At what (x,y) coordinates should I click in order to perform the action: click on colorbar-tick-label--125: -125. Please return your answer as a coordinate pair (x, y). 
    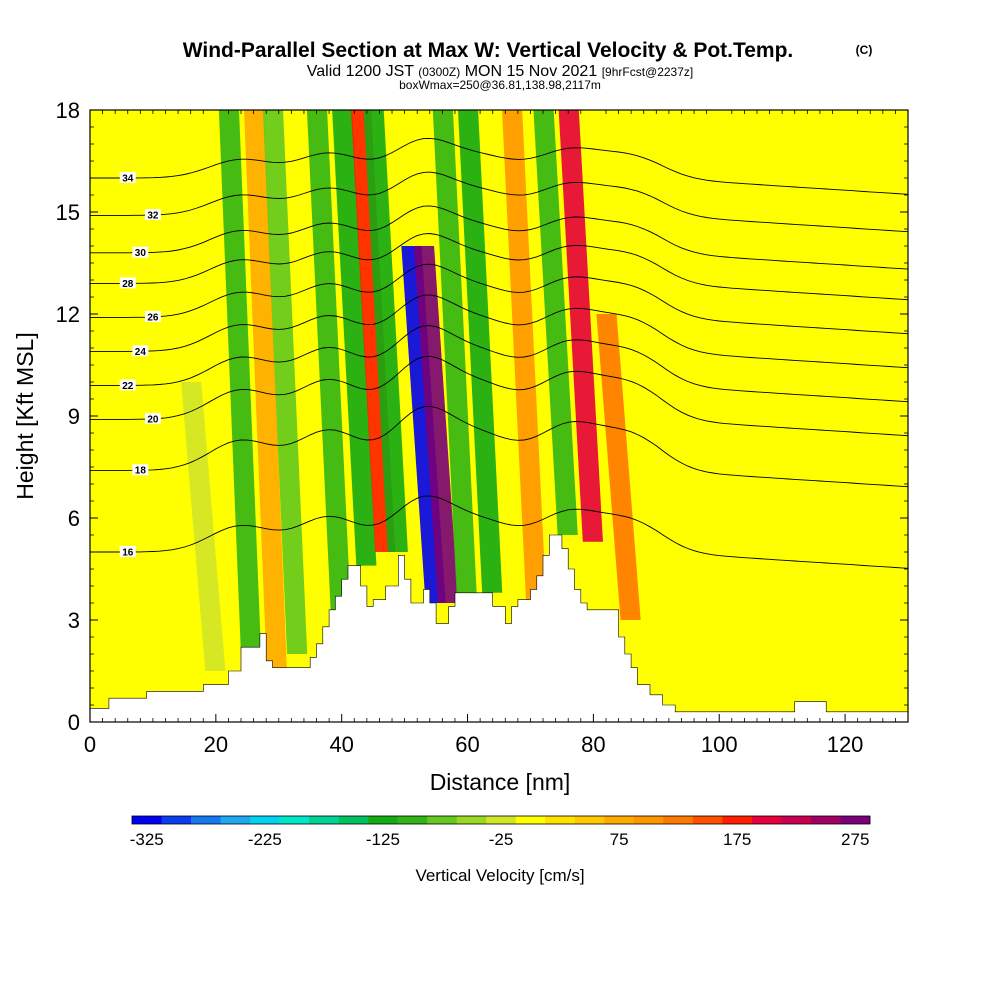
    Looking at the image, I should click on (383, 839).